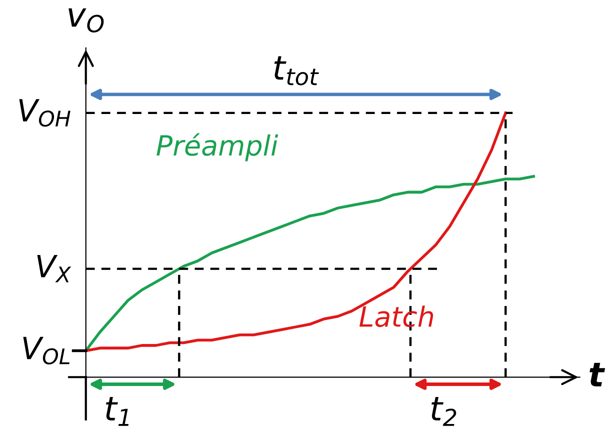 The image size is (609, 432). I want to click on text: t$_{1}$, so click(117, 411).